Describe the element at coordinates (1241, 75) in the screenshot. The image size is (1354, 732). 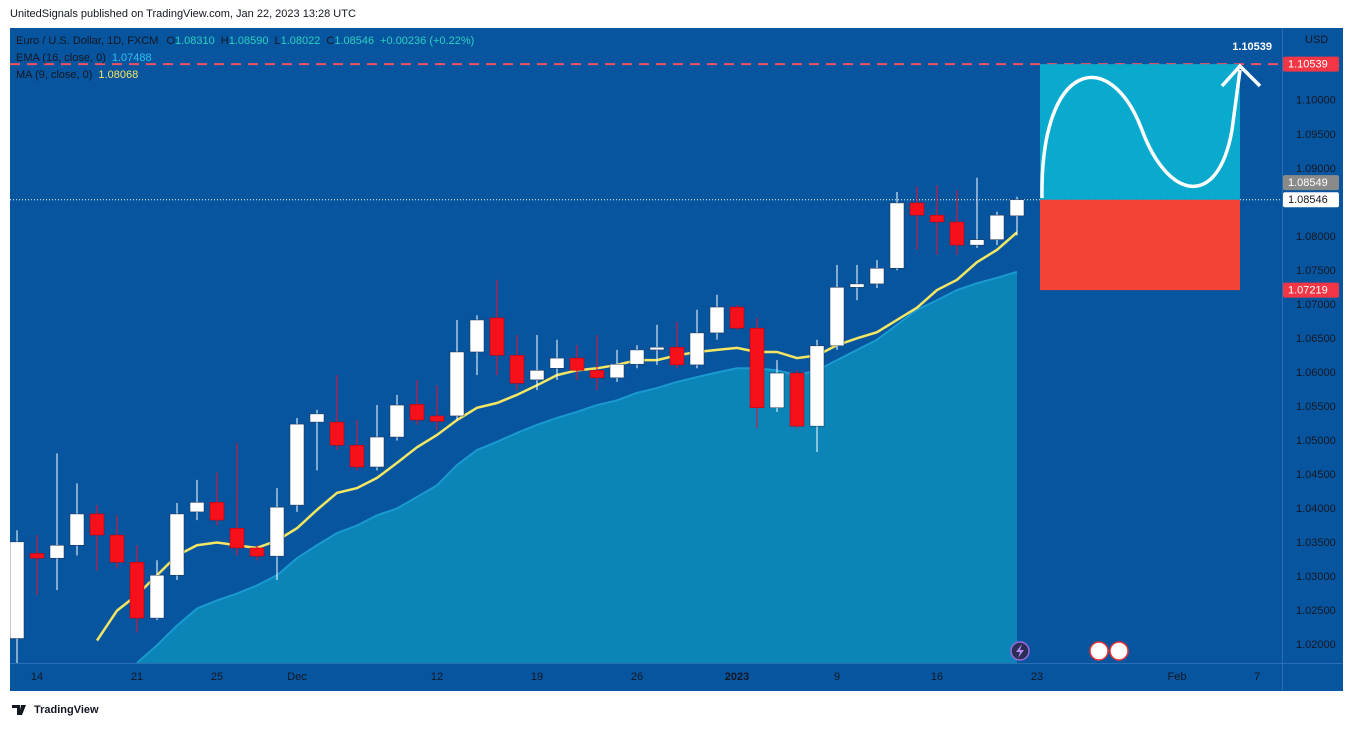
I see `forecast-arrow` at that location.